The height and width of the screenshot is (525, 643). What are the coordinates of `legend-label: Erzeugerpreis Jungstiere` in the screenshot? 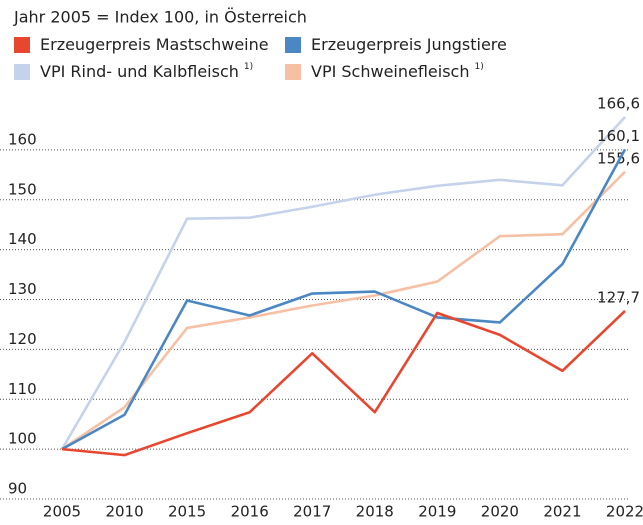 It's located at (409, 44).